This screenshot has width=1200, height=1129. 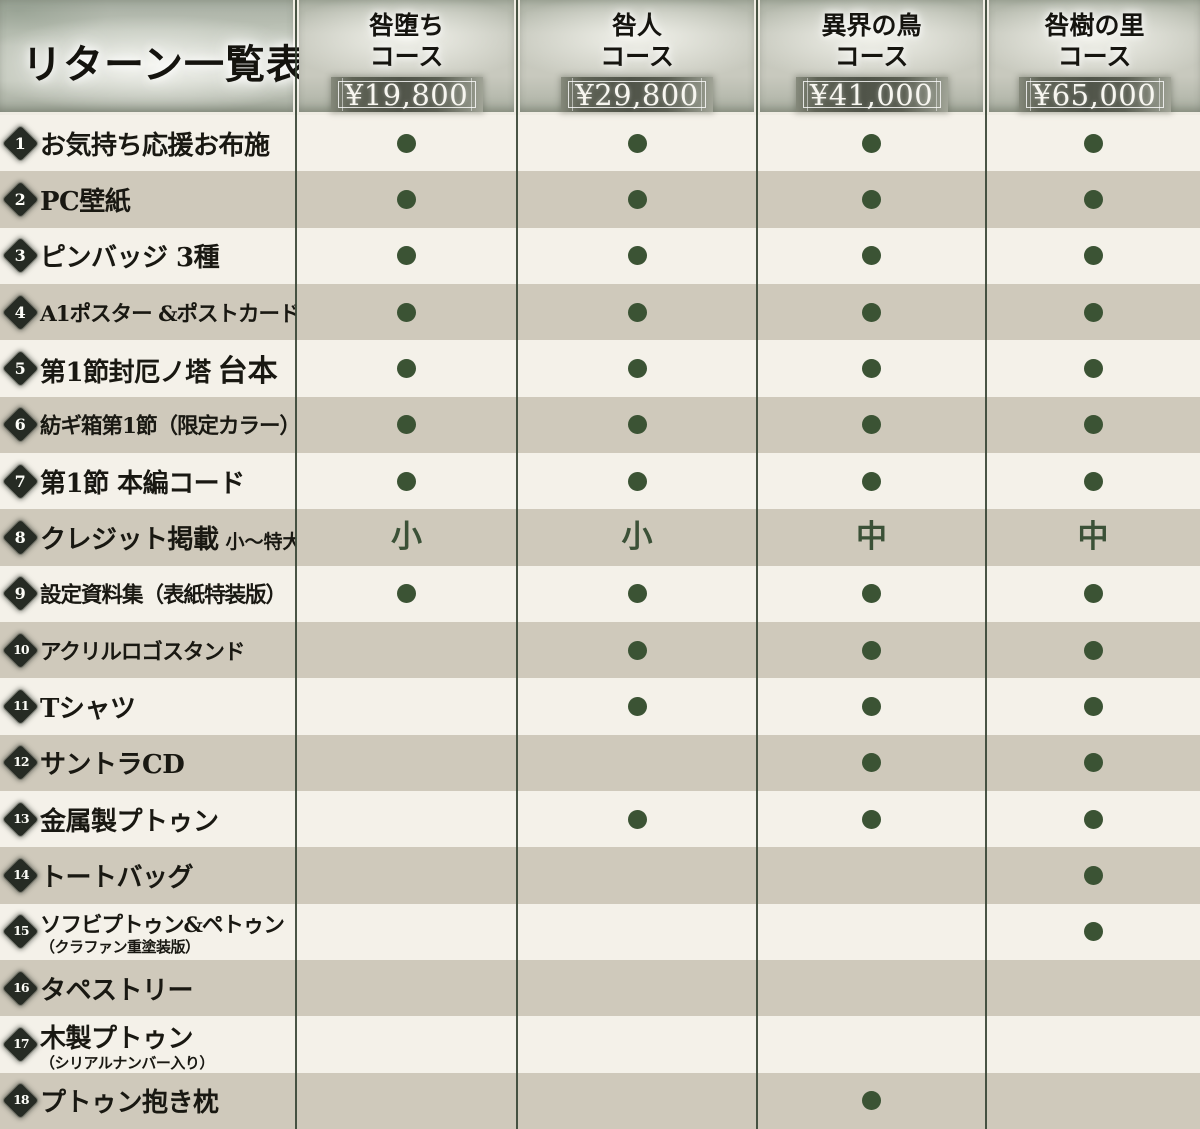 What do you see at coordinates (20, 368) in the screenshot?
I see `reward-number: 5` at bounding box center [20, 368].